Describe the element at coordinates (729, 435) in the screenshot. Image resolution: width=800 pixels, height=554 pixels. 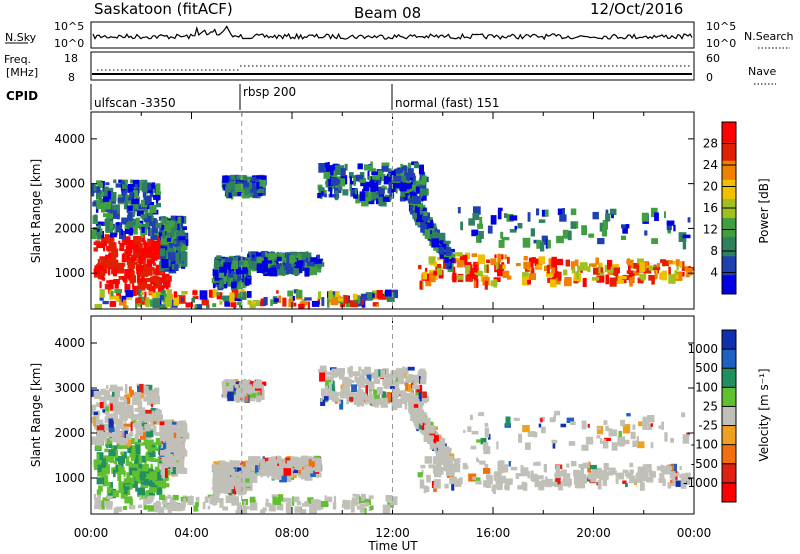
I see `colorbar-swatch` at that location.